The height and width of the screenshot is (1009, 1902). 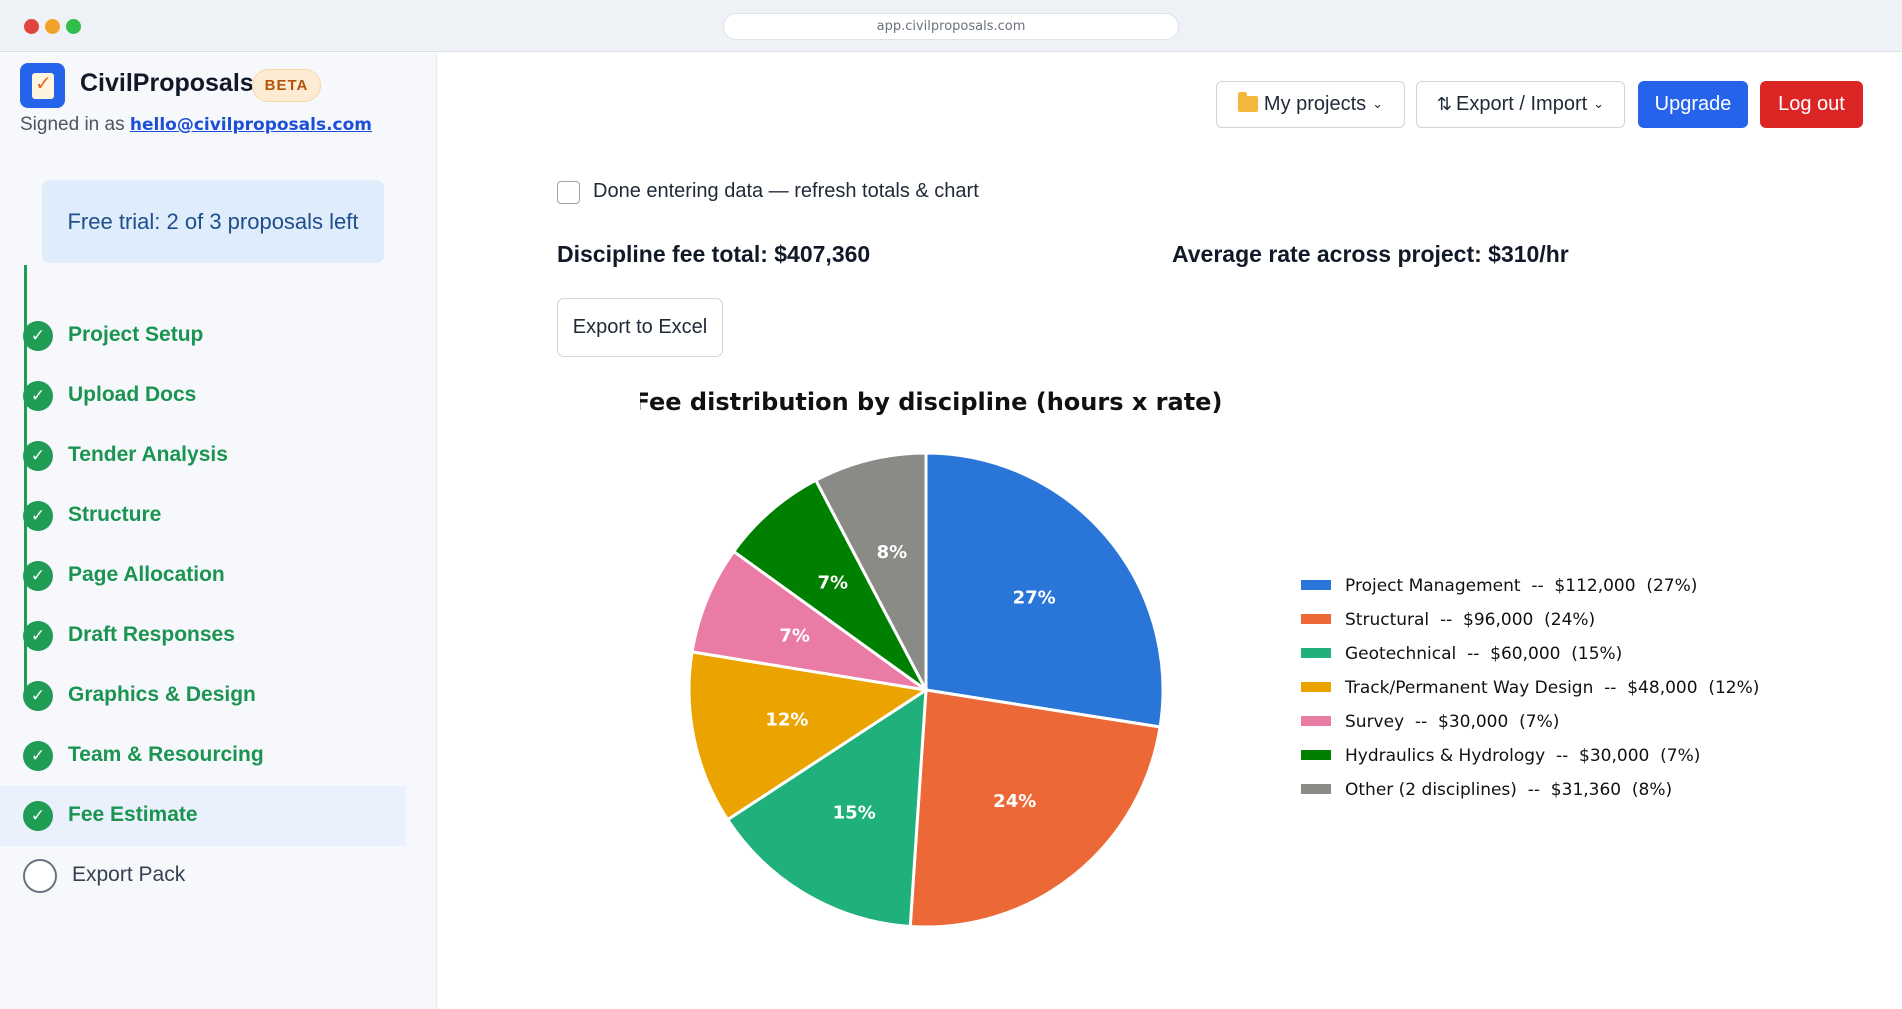 I want to click on sidebar-step-label: Graphics & Design, so click(x=162, y=694).